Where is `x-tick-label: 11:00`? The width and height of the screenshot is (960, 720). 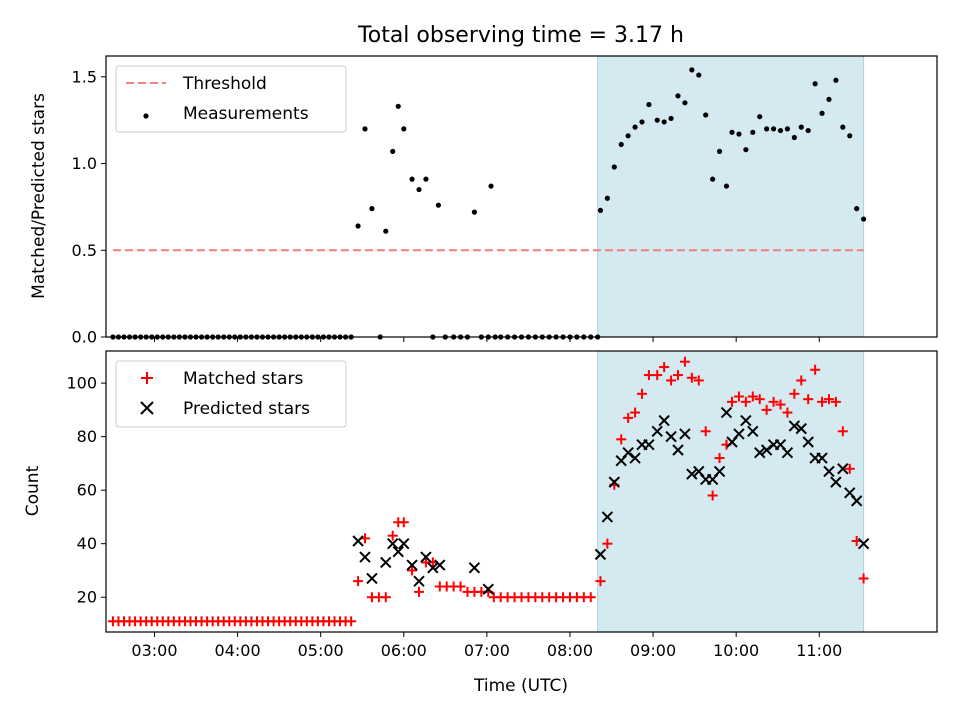 x-tick-label: 11:00 is located at coordinates (819, 650).